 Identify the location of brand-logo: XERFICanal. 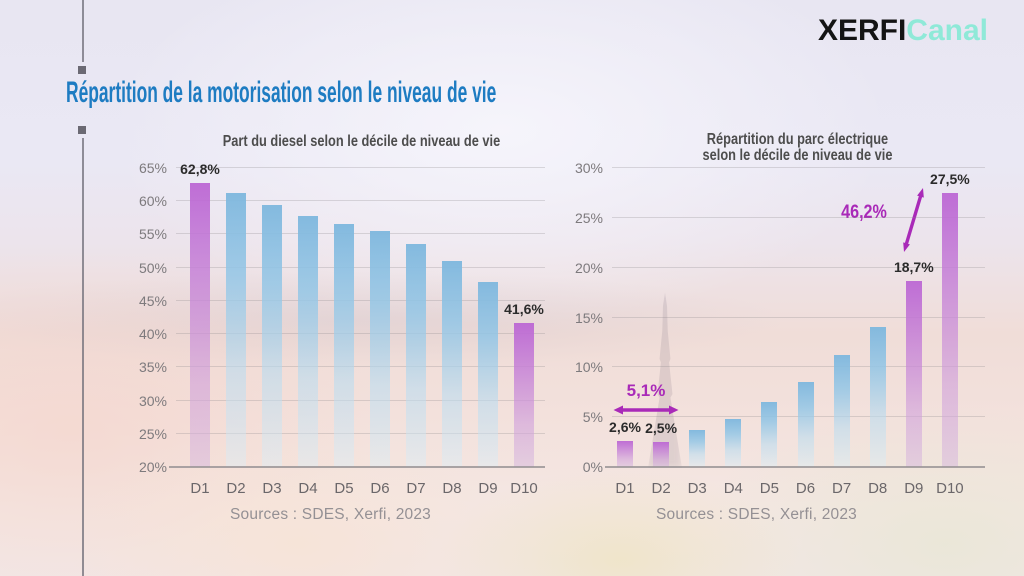
(903, 31).